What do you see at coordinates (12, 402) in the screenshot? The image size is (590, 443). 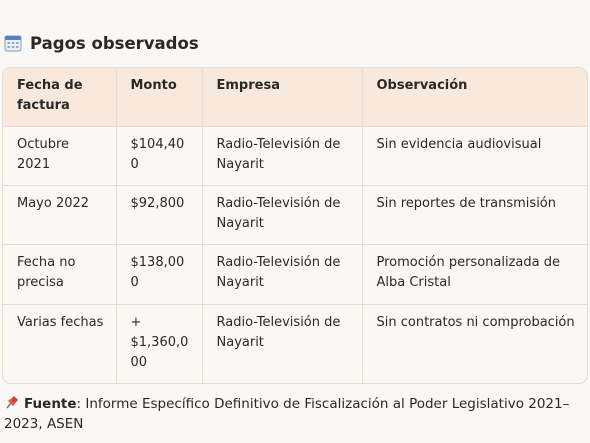 I see `pin-icon` at bounding box center [12, 402].